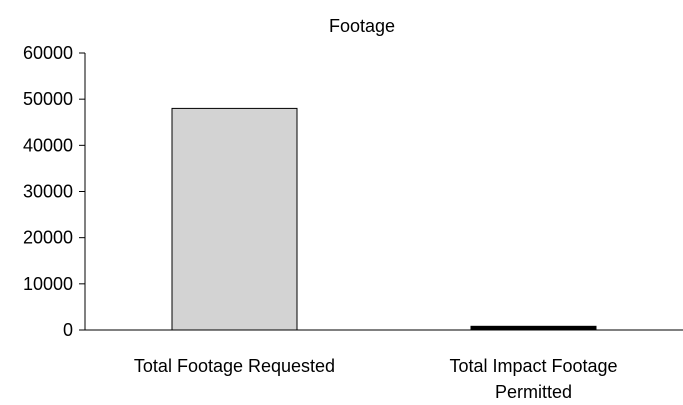  What do you see at coordinates (533, 366) in the screenshot?
I see `x-tick-label: Total Impact Footage` at bounding box center [533, 366].